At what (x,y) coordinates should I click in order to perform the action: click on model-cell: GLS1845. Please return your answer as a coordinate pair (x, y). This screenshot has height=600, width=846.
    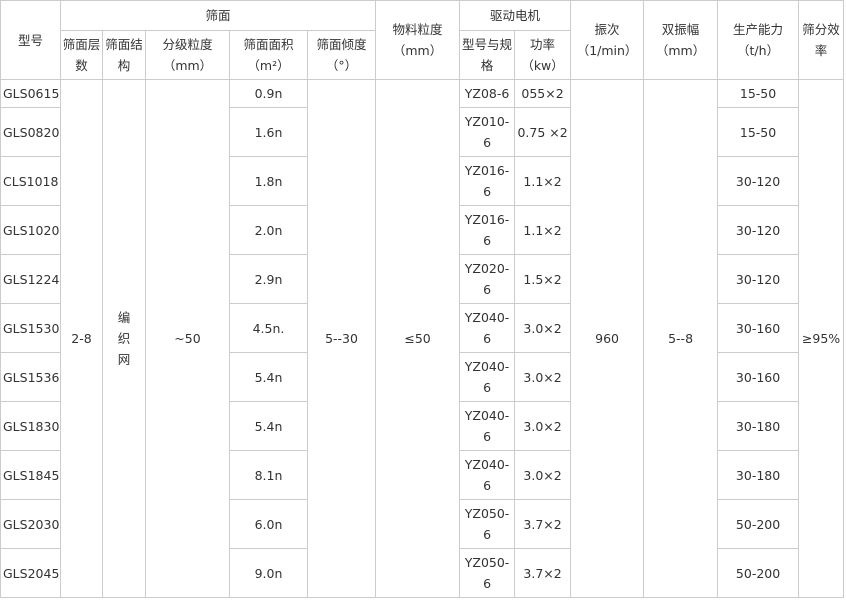
    Looking at the image, I should click on (30, 475).